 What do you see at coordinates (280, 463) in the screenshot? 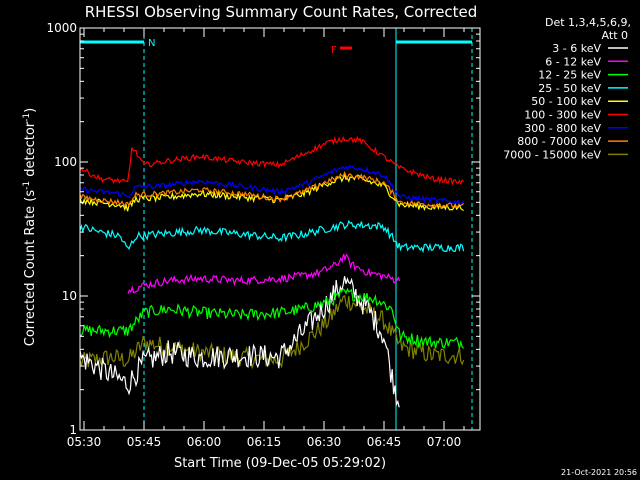
I see `x-axis-label: Start Time (09-Dec-05 05:29:02)` at bounding box center [280, 463].